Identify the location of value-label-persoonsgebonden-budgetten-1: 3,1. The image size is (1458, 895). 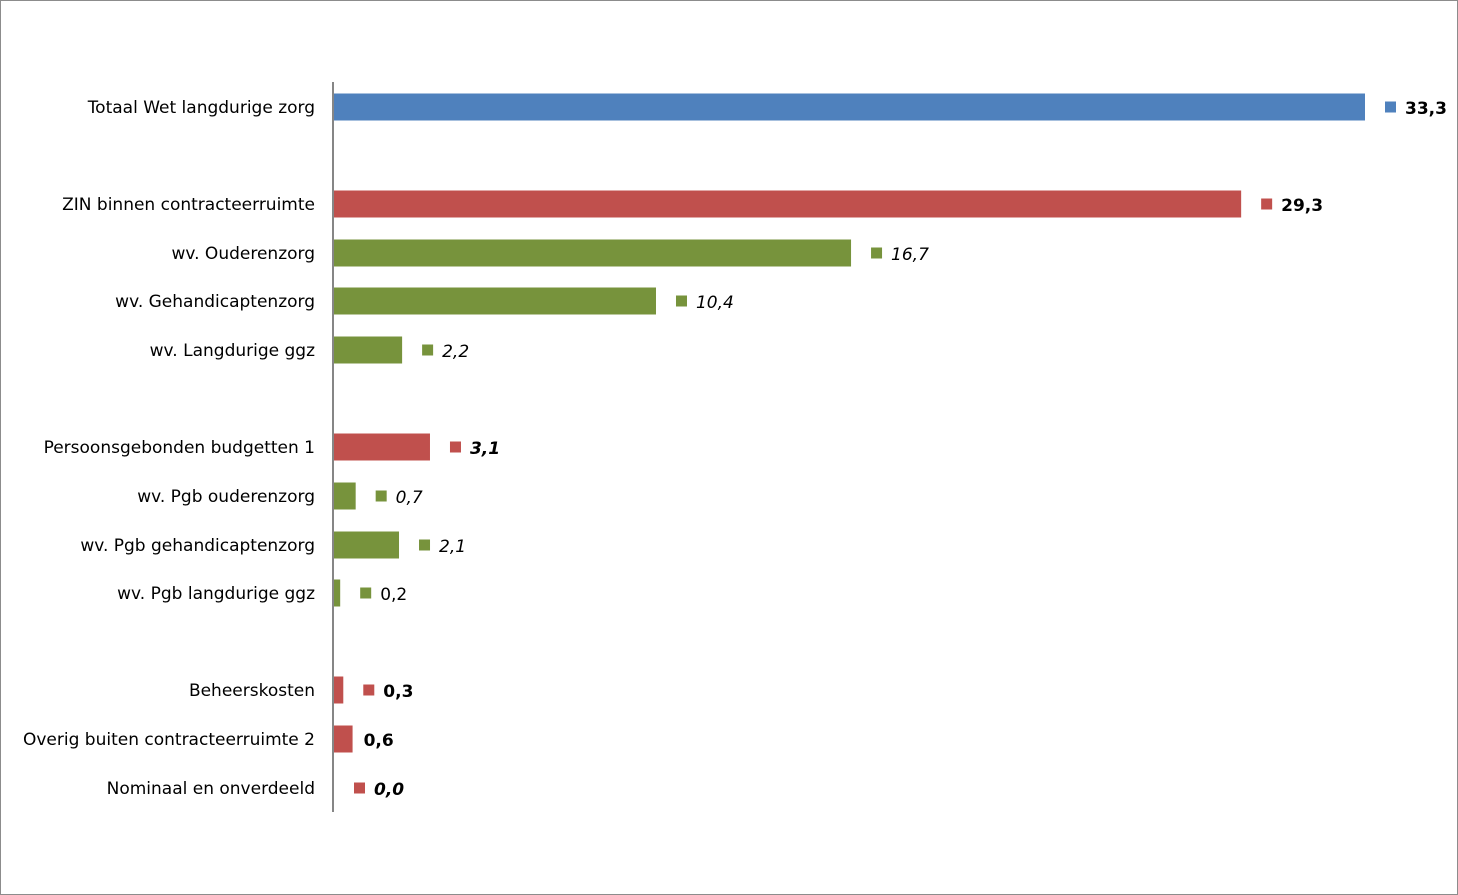
(485, 449).